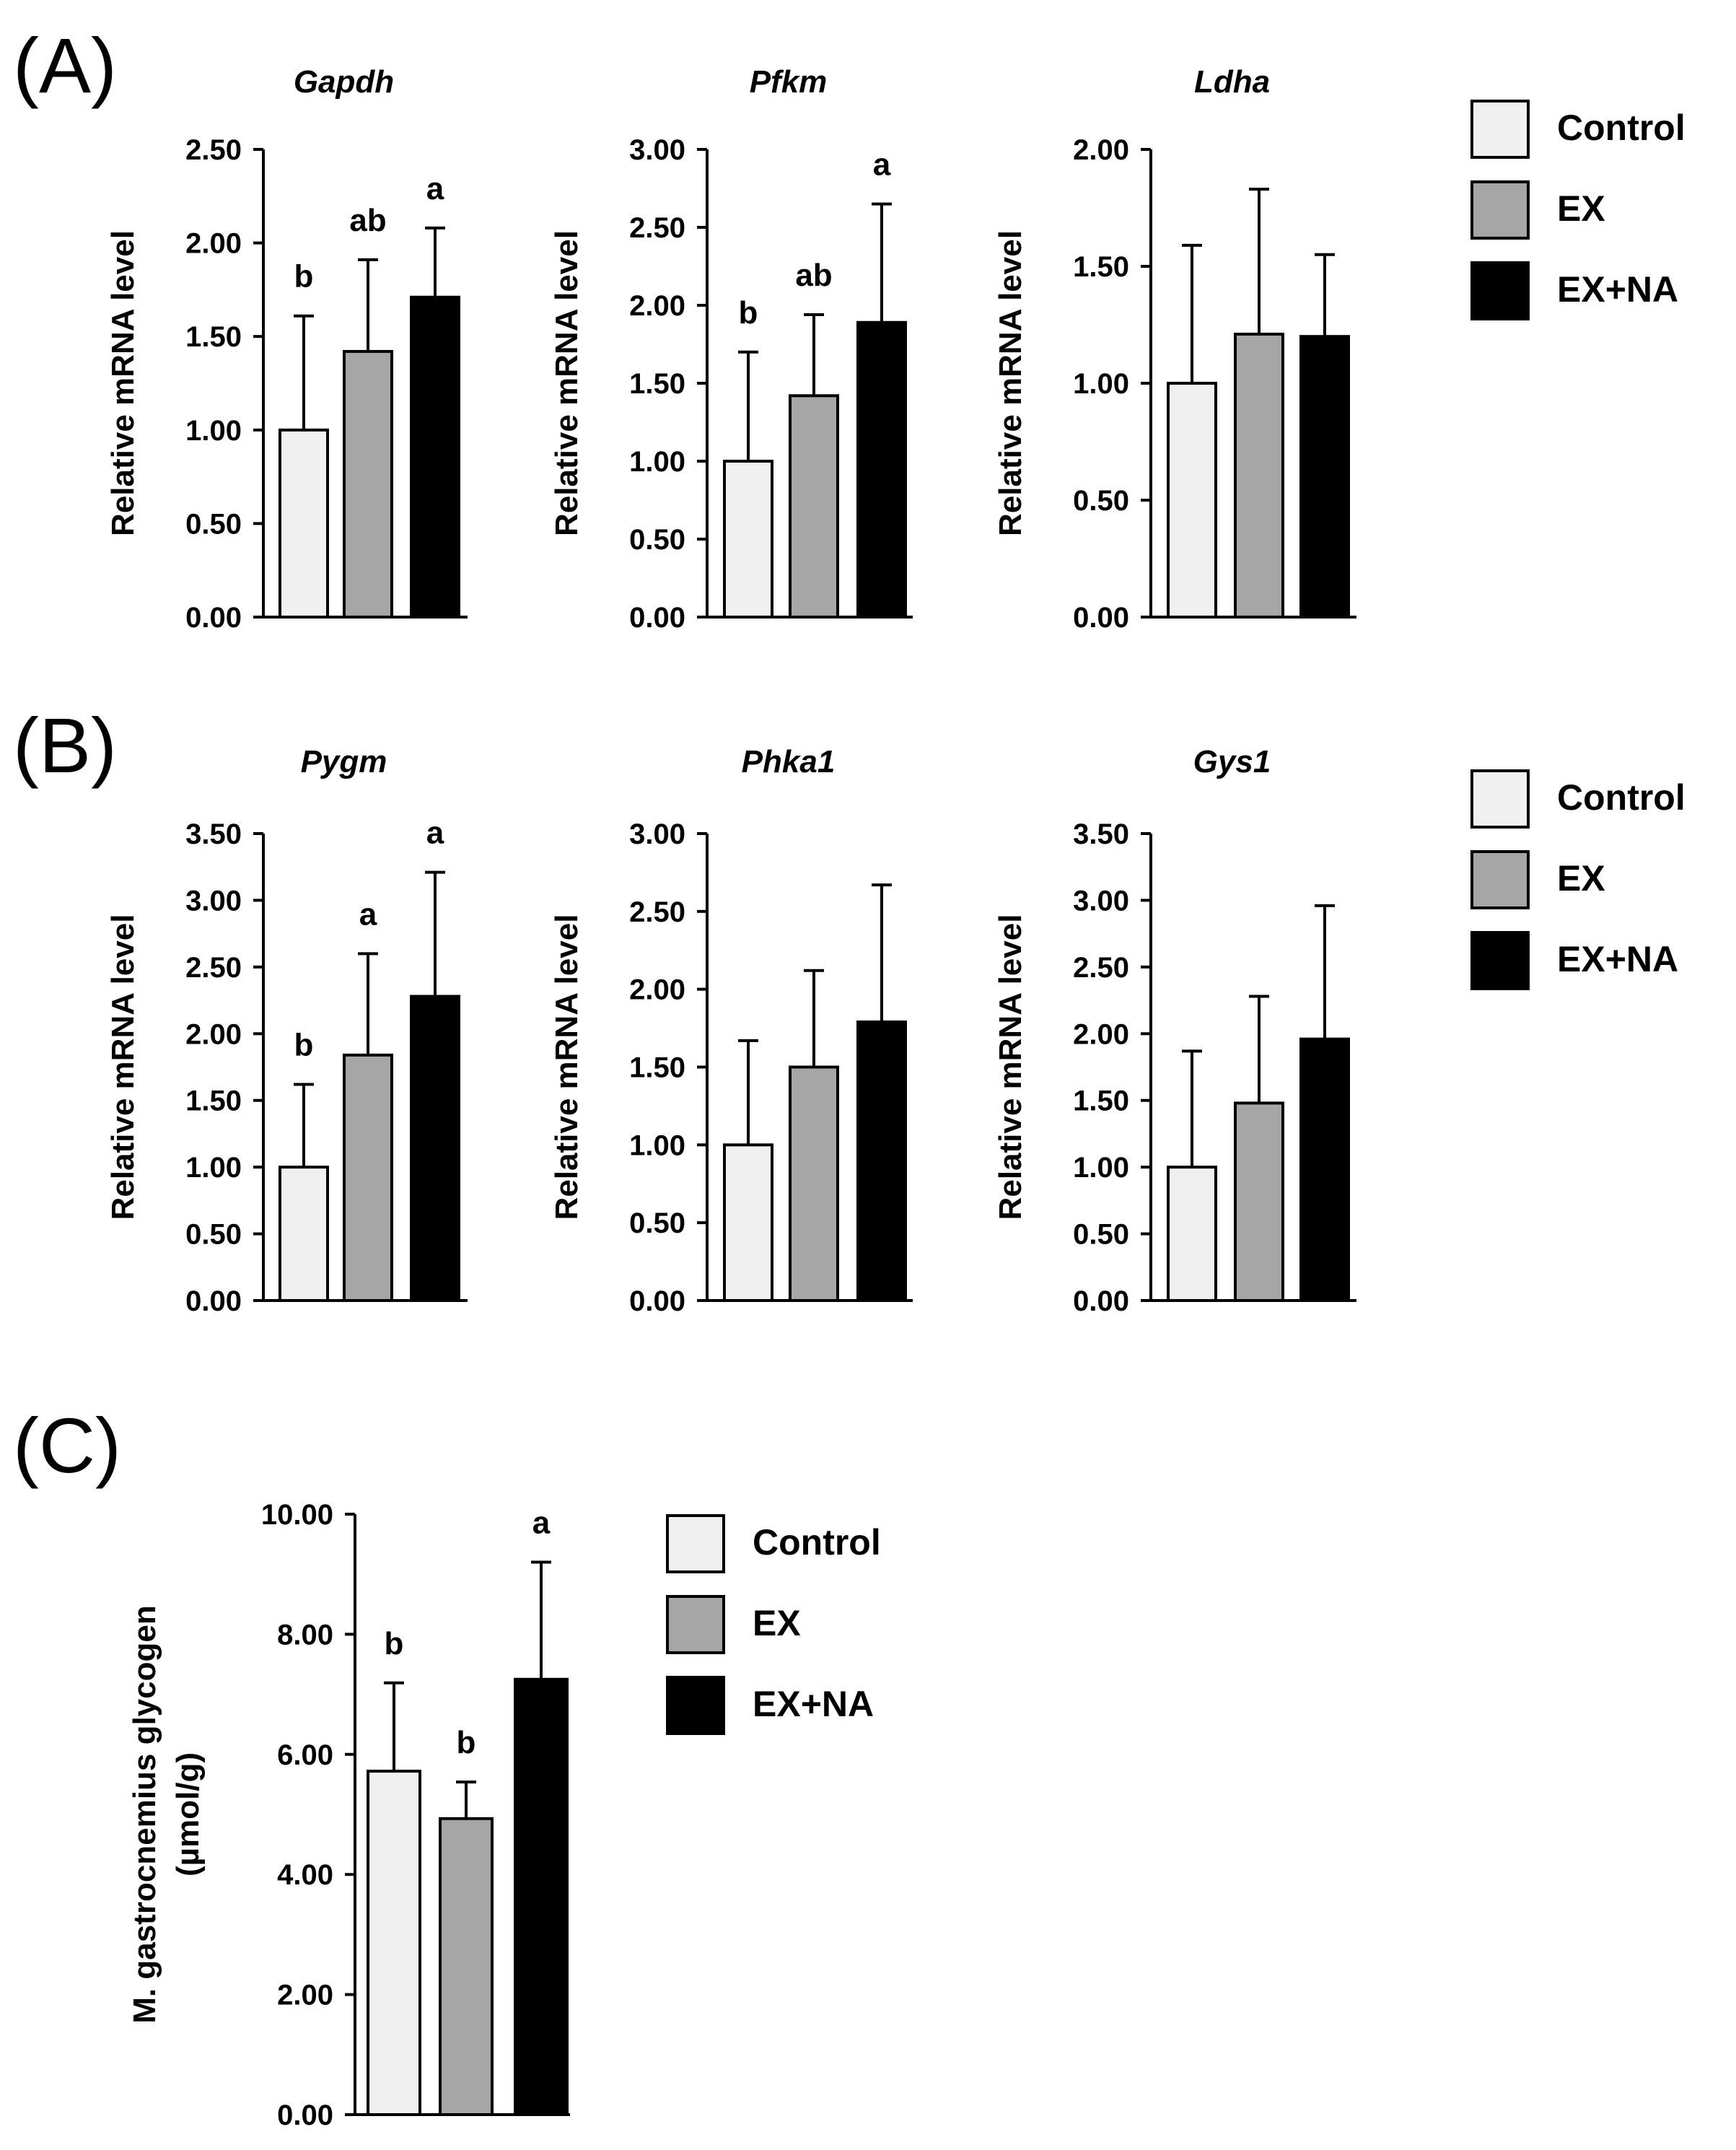  What do you see at coordinates (305, 1875) in the screenshot?
I see `y-tick-label: 4.00` at bounding box center [305, 1875].